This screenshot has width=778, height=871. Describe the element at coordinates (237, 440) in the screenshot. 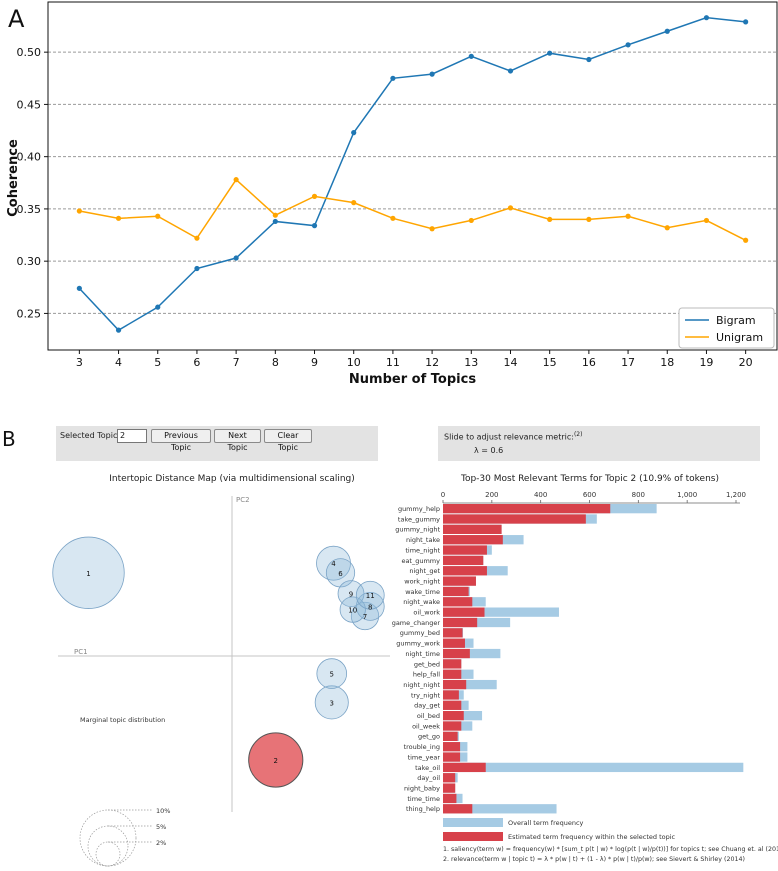

I see `next-topic-button: Next Topic` at that location.